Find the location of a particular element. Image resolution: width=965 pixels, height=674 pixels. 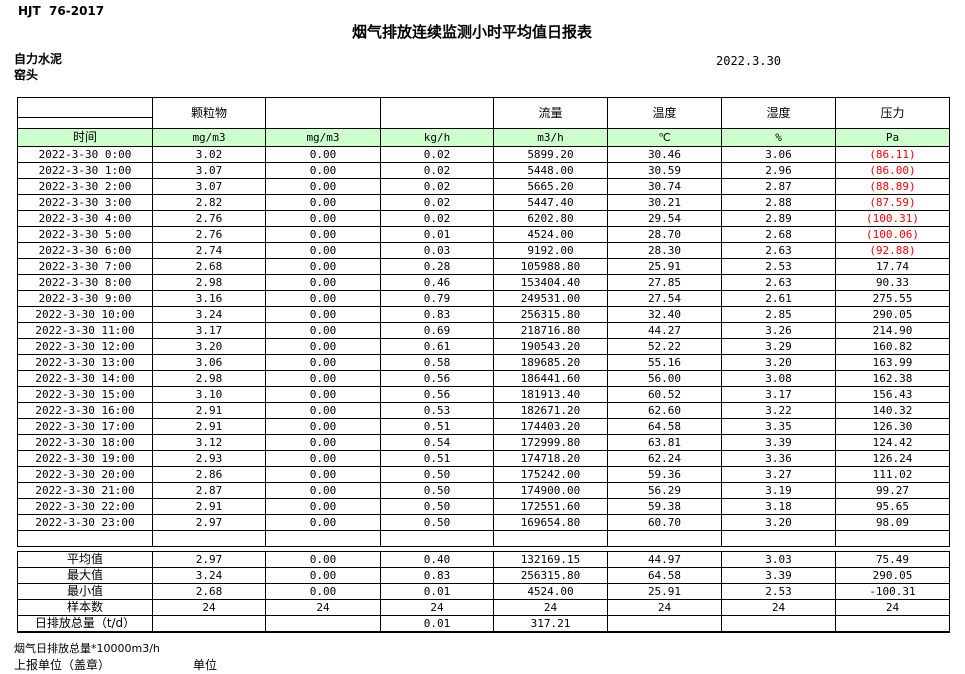

value-cell: 59.38 is located at coordinates (664, 506).